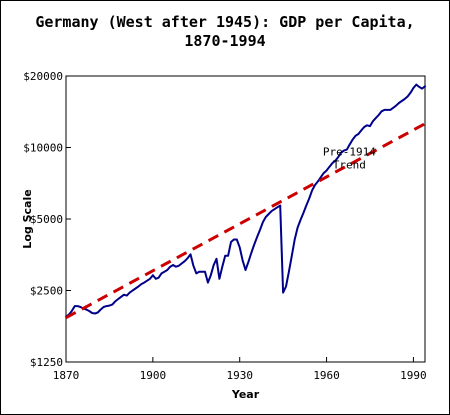  What do you see at coordinates (66, 375) in the screenshot?
I see `x-tick-label: 1870` at bounding box center [66, 375].